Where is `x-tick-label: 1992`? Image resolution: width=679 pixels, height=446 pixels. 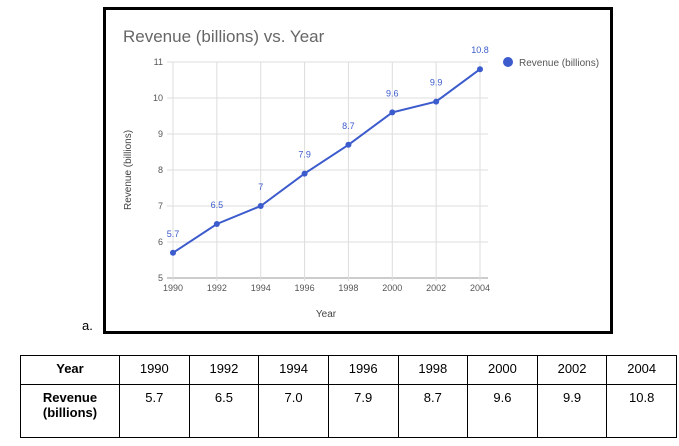 x-tick-label: 1992 is located at coordinates (217, 288).